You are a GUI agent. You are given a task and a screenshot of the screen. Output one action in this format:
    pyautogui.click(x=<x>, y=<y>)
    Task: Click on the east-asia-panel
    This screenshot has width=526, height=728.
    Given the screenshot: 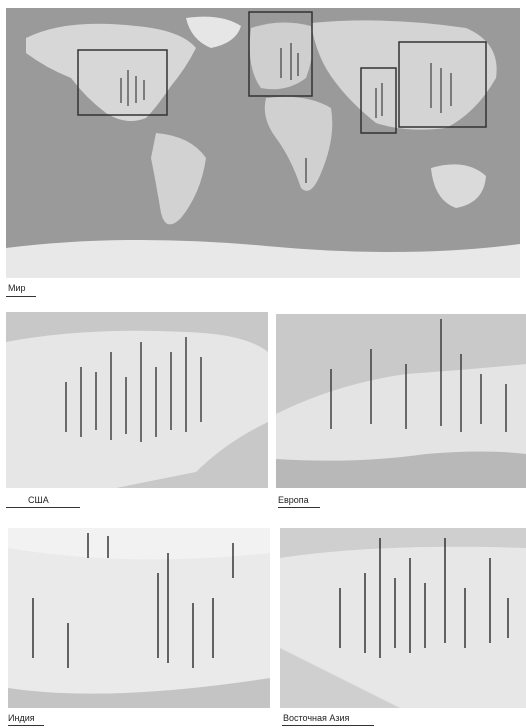 What is the action you would take?
    pyautogui.click(x=403, y=618)
    